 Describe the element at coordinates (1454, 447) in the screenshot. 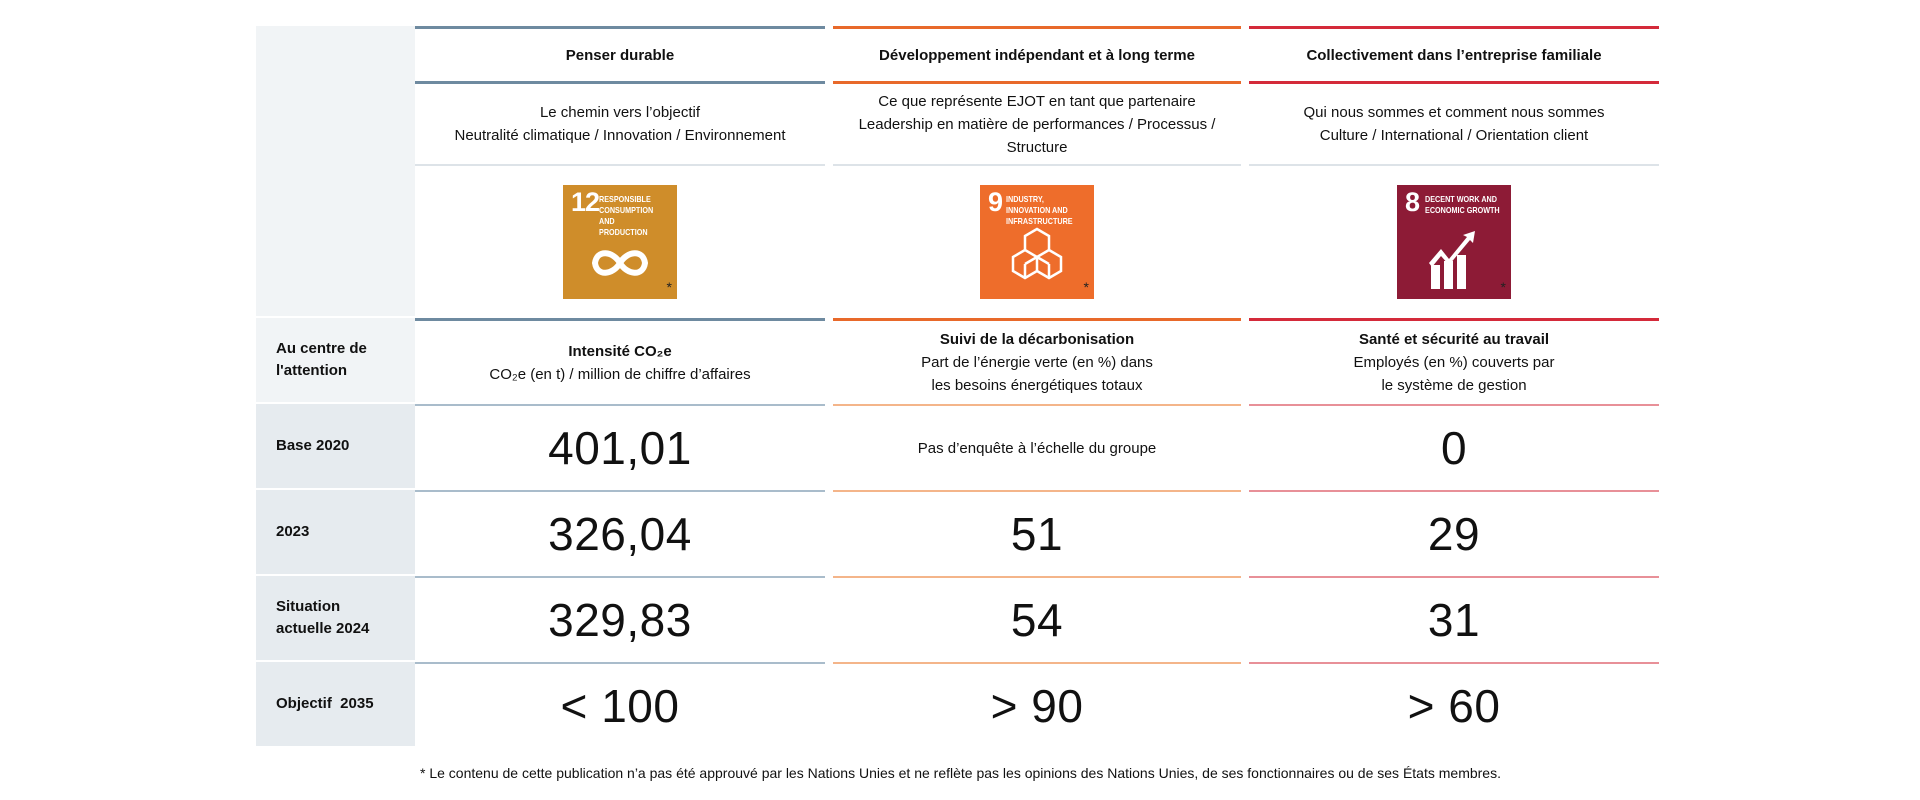

I see `value-cell: 0` at that location.